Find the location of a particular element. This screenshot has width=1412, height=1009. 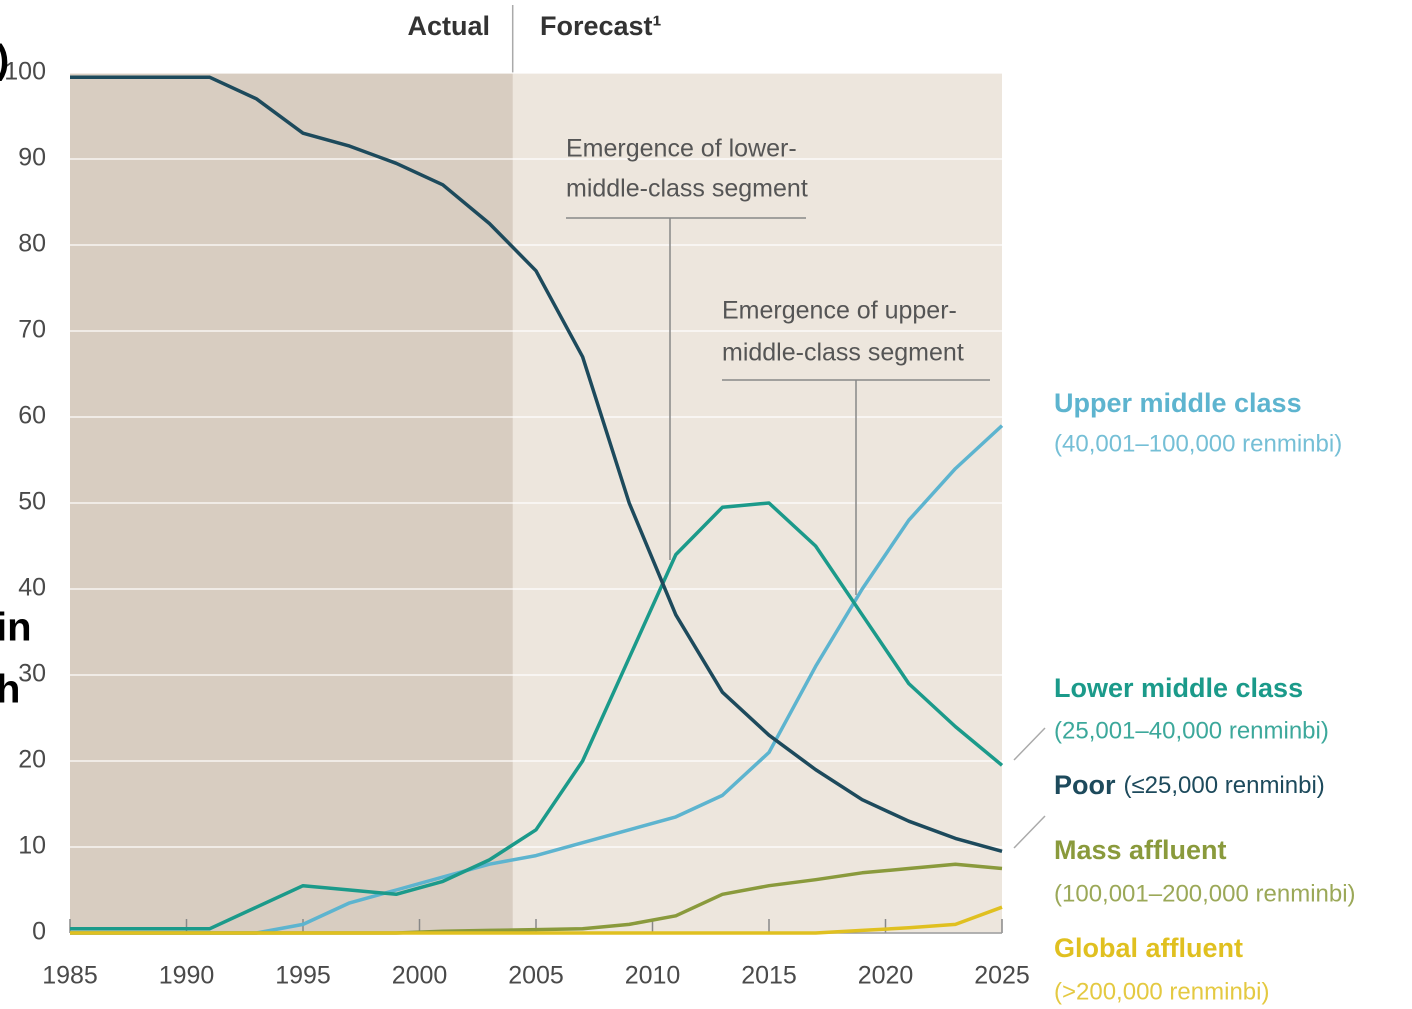

y-tick-label: 60 is located at coordinates (32, 416).